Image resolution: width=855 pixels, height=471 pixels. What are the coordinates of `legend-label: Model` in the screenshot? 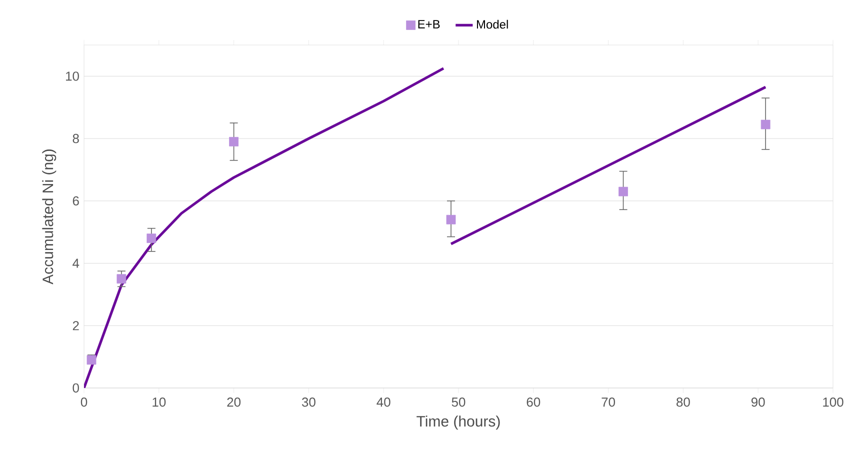 It's located at (492, 24).